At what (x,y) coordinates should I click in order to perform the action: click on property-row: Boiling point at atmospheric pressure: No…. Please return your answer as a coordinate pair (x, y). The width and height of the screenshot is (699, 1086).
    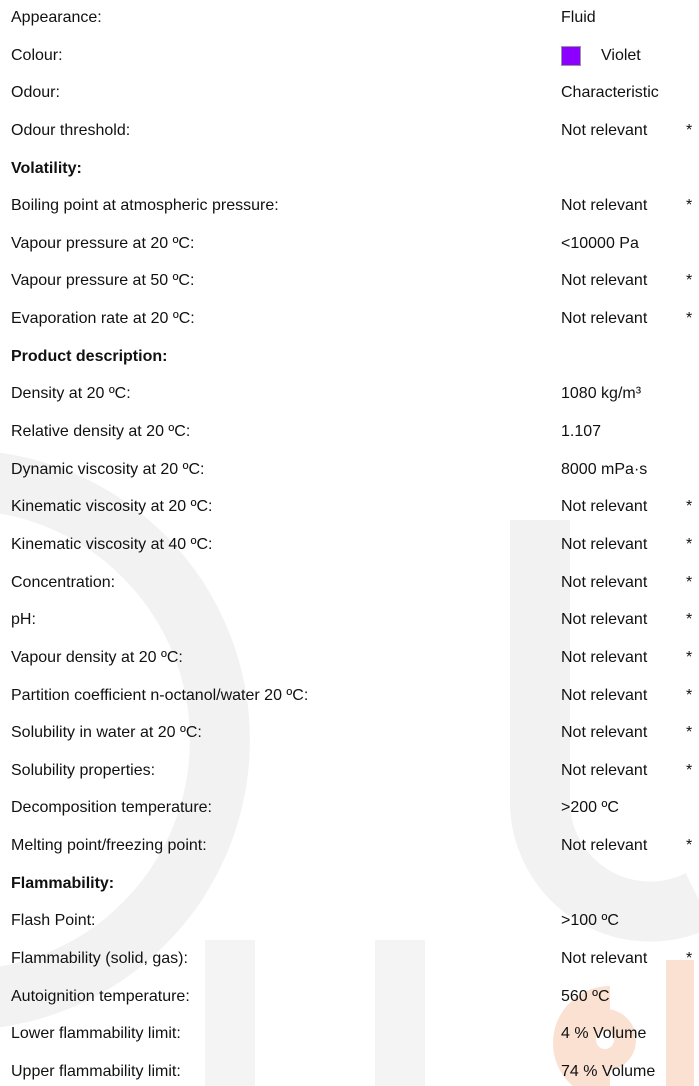
    Looking at the image, I should click on (349, 206).